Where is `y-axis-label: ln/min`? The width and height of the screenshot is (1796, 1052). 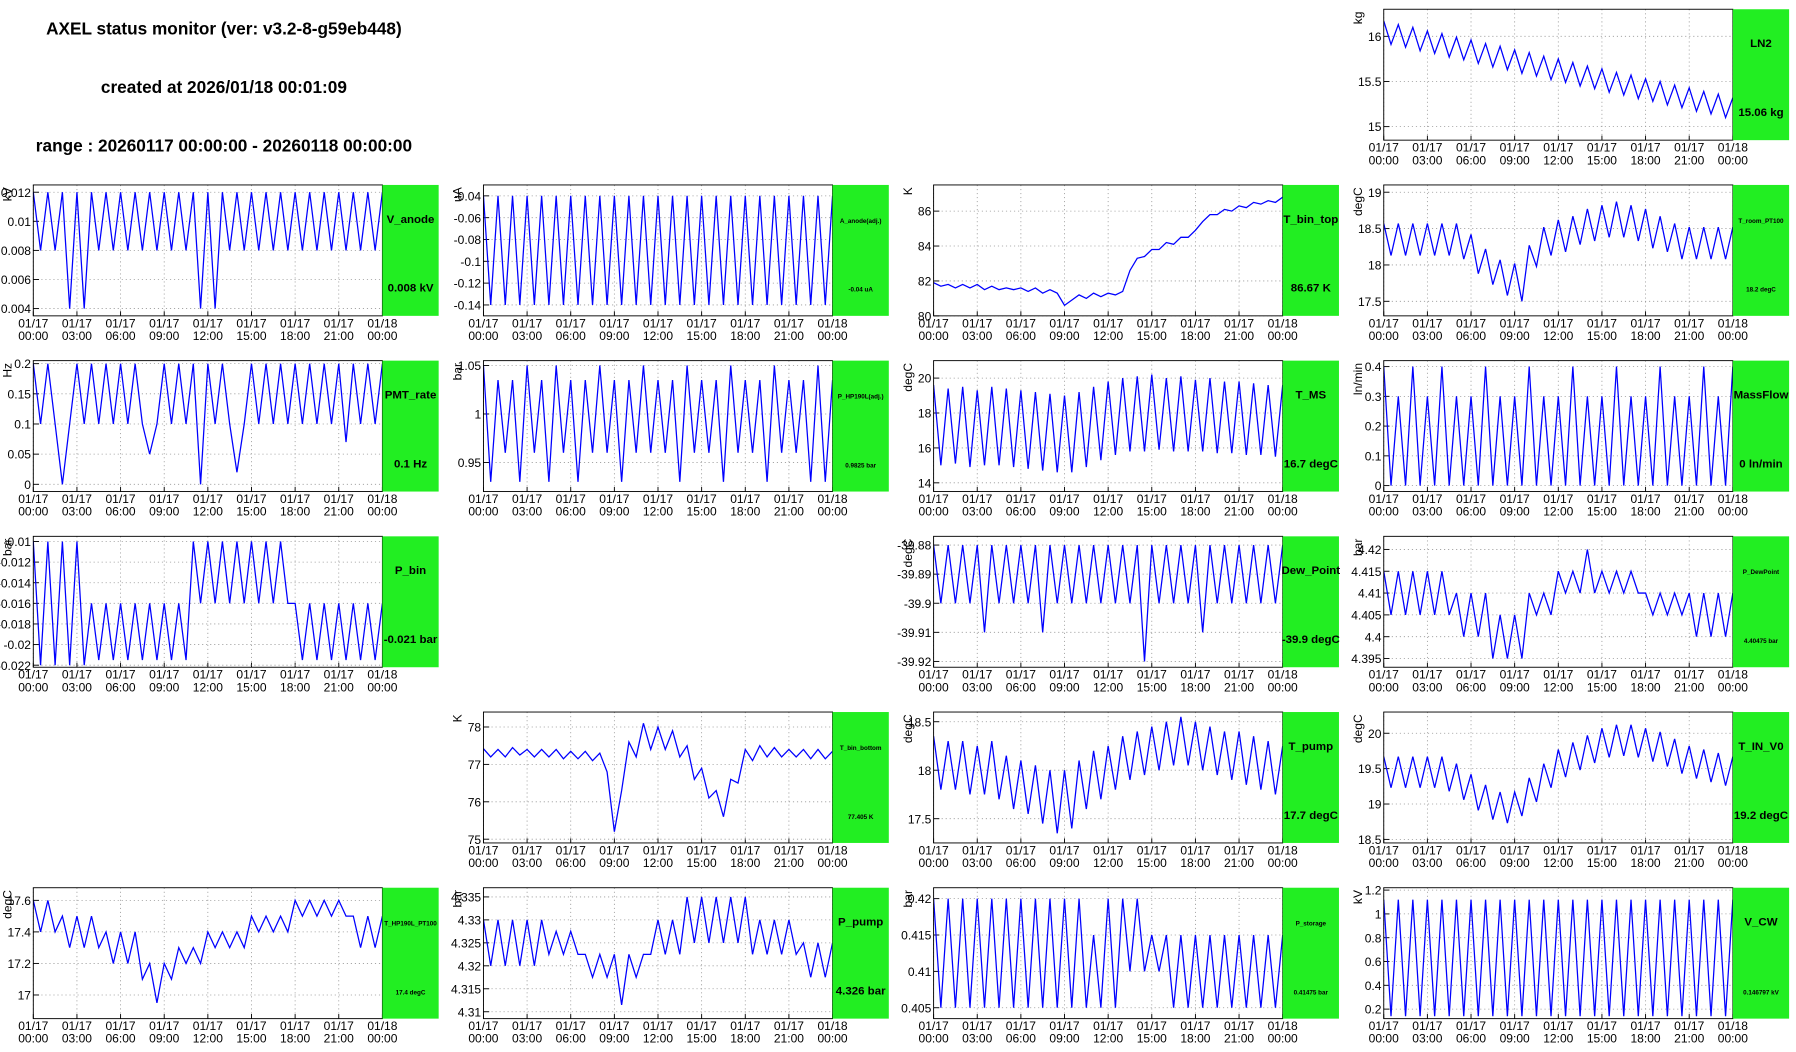
y-axis-label: ln/min is located at coordinates (1358, 379).